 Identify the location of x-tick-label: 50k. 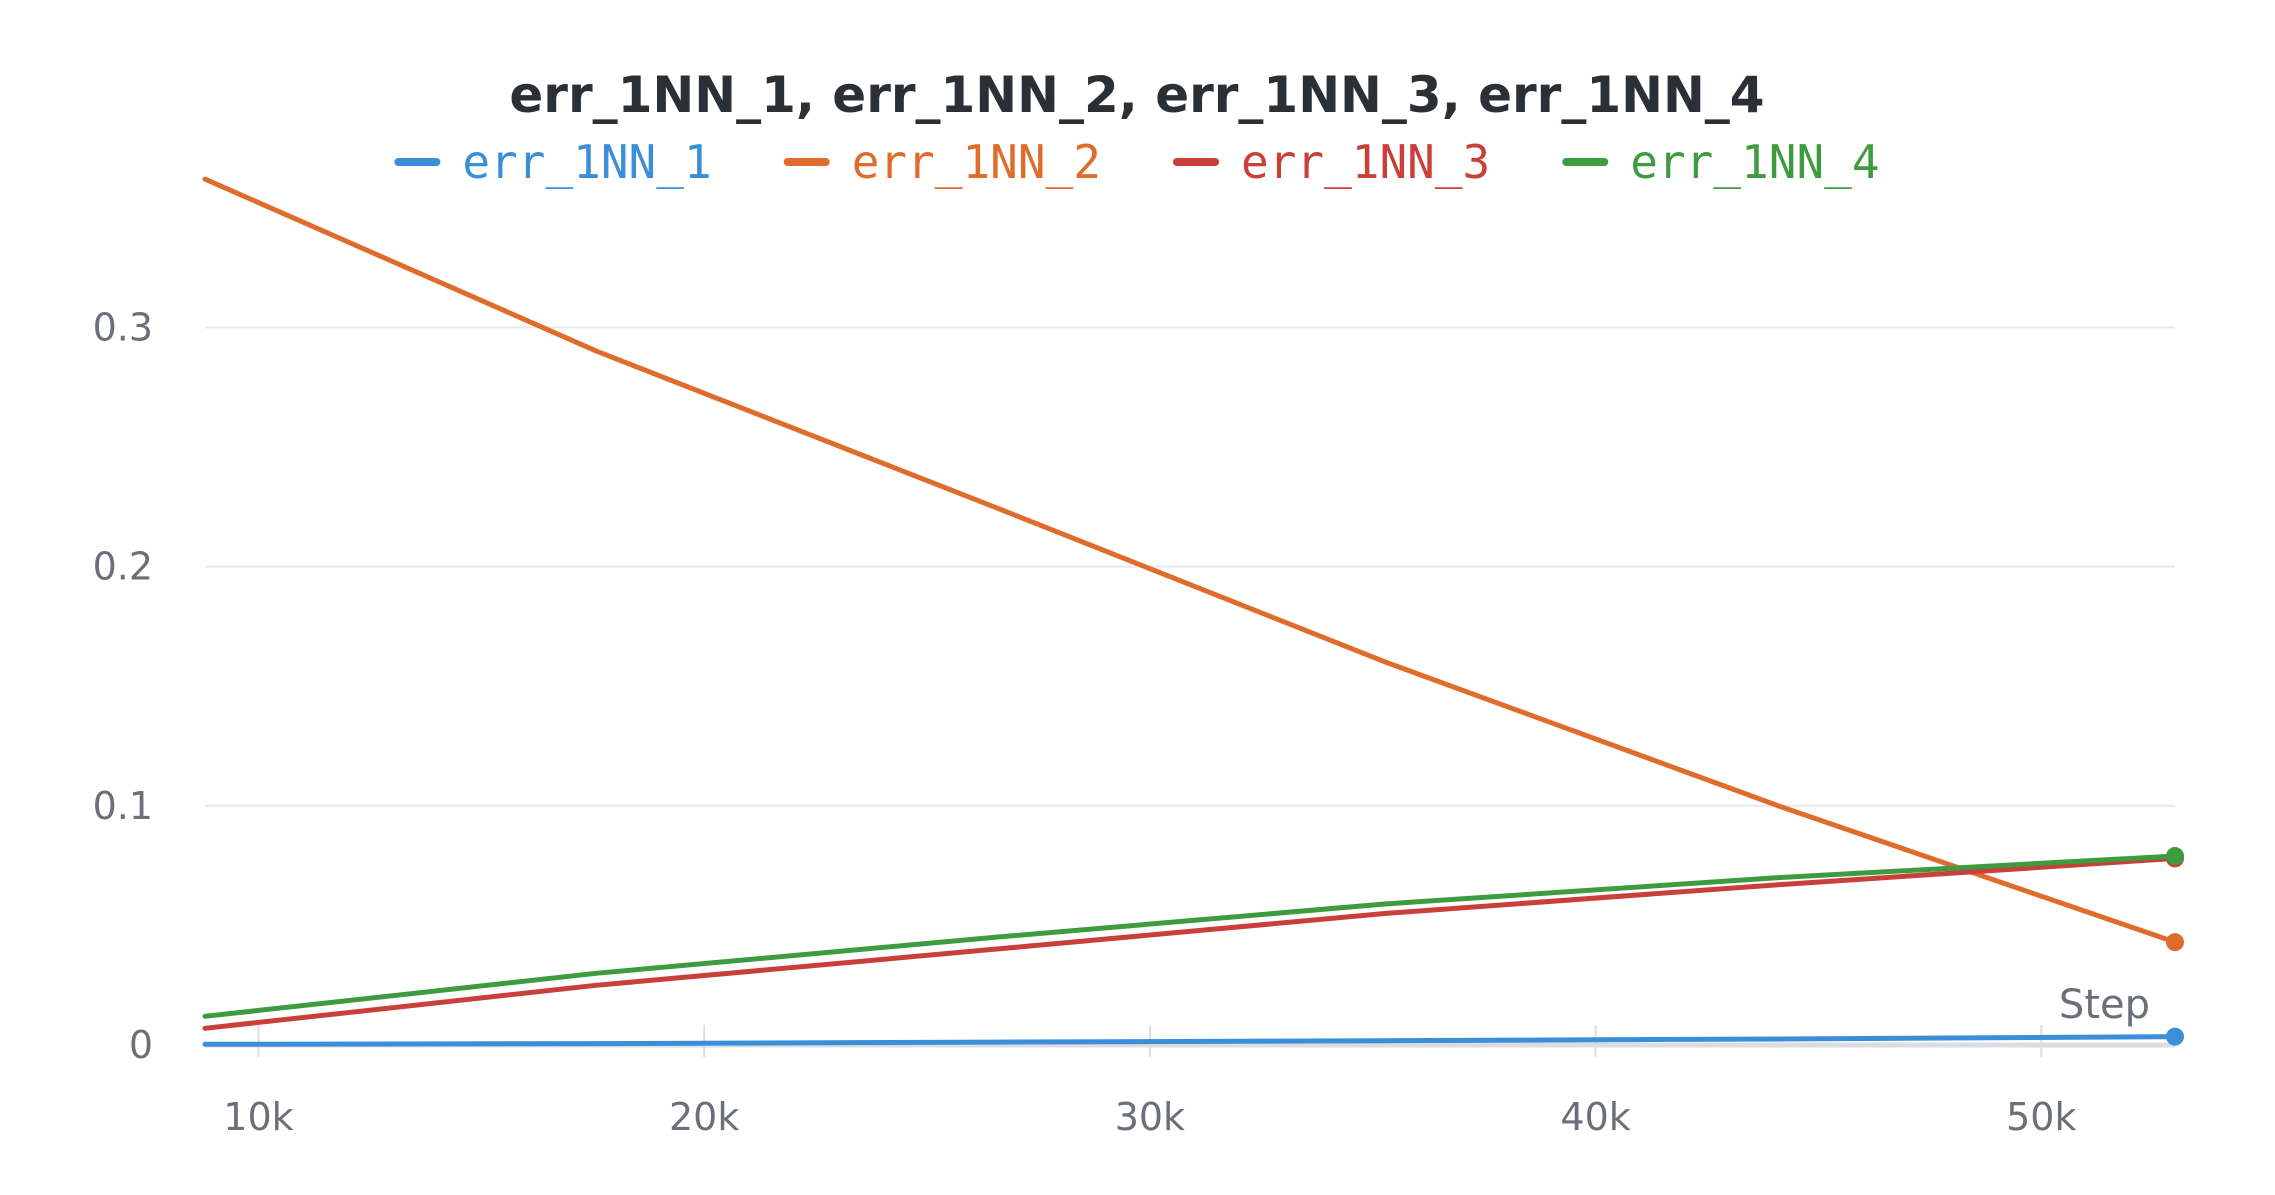
(2041, 1117).